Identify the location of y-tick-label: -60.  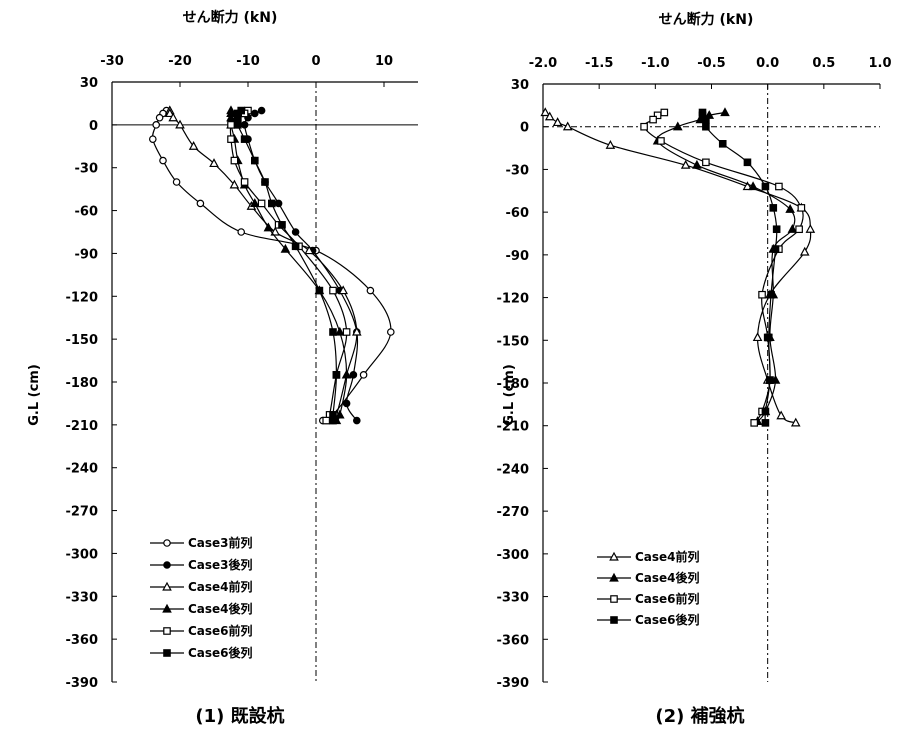
(518, 213).